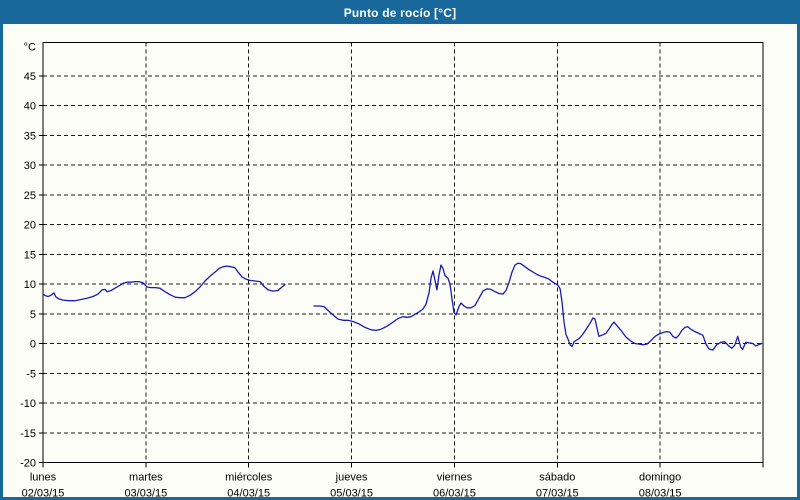  I want to click on x-date-label: 04/03/15, so click(248, 494).